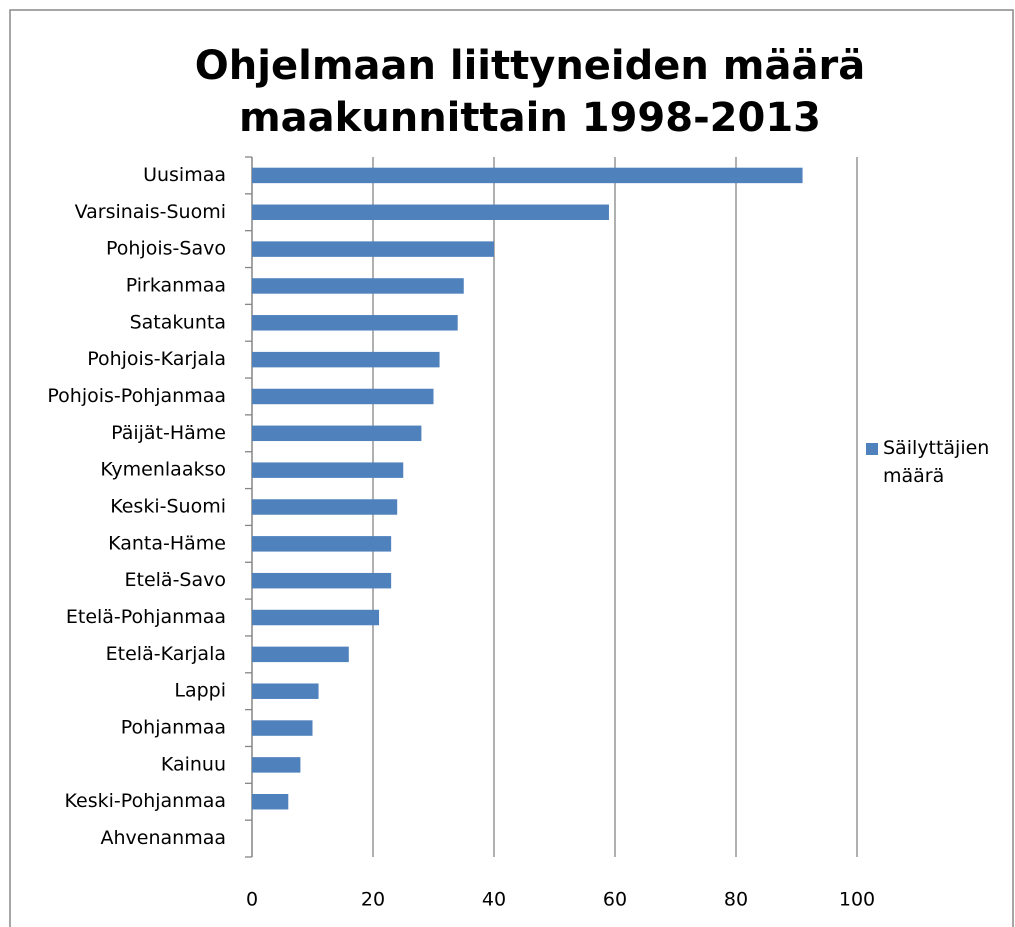  I want to click on y-tick-label: Pirkanmaa, so click(176, 285).